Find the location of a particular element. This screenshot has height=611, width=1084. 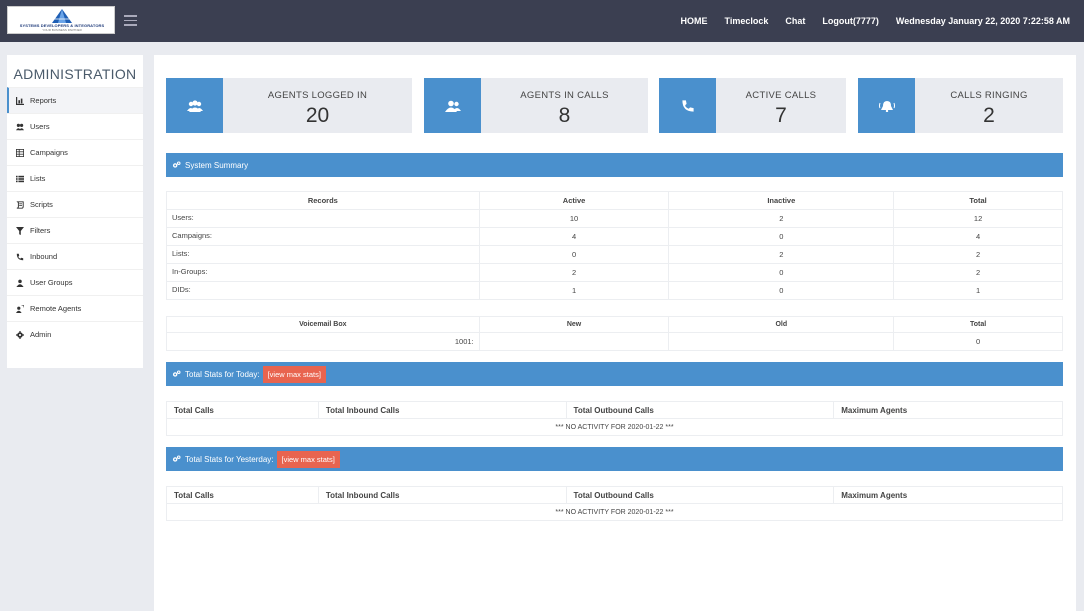

phone-icon is located at coordinates (687, 105).